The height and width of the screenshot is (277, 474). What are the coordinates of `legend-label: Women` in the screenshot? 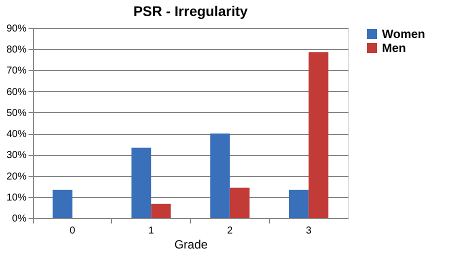 It's located at (404, 34).